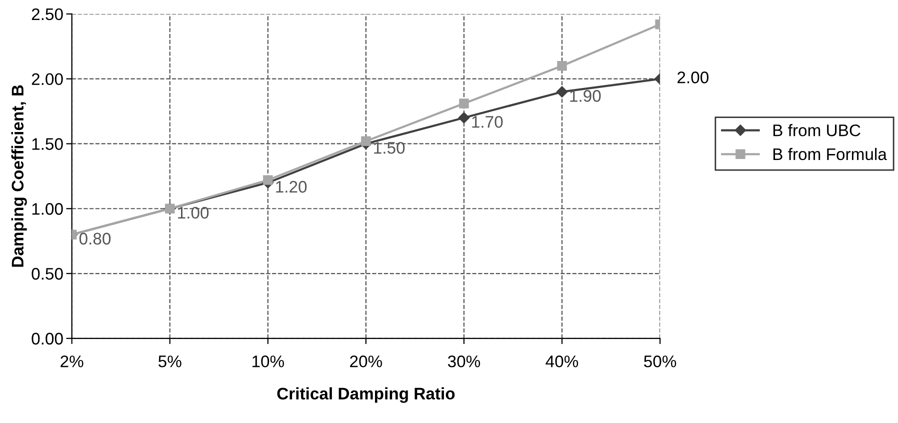 This screenshot has width=898, height=423. Describe the element at coordinates (830, 154) in the screenshot. I see `legend-label: B from Formula` at that location.